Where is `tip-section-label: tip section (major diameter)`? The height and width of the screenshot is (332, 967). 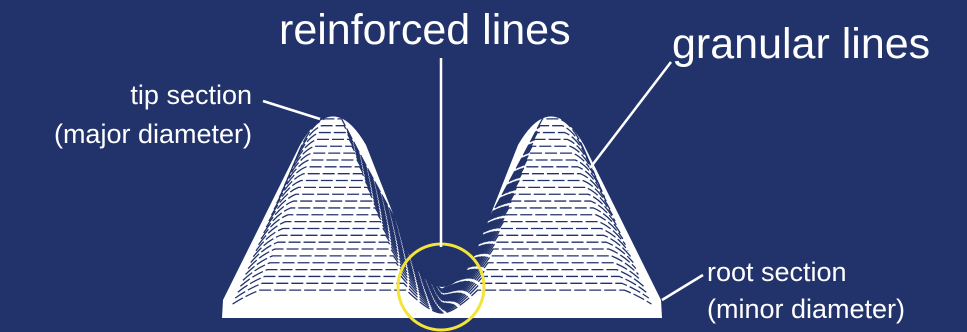 tip-section-label: tip section (major diameter) is located at coordinates (153, 115).